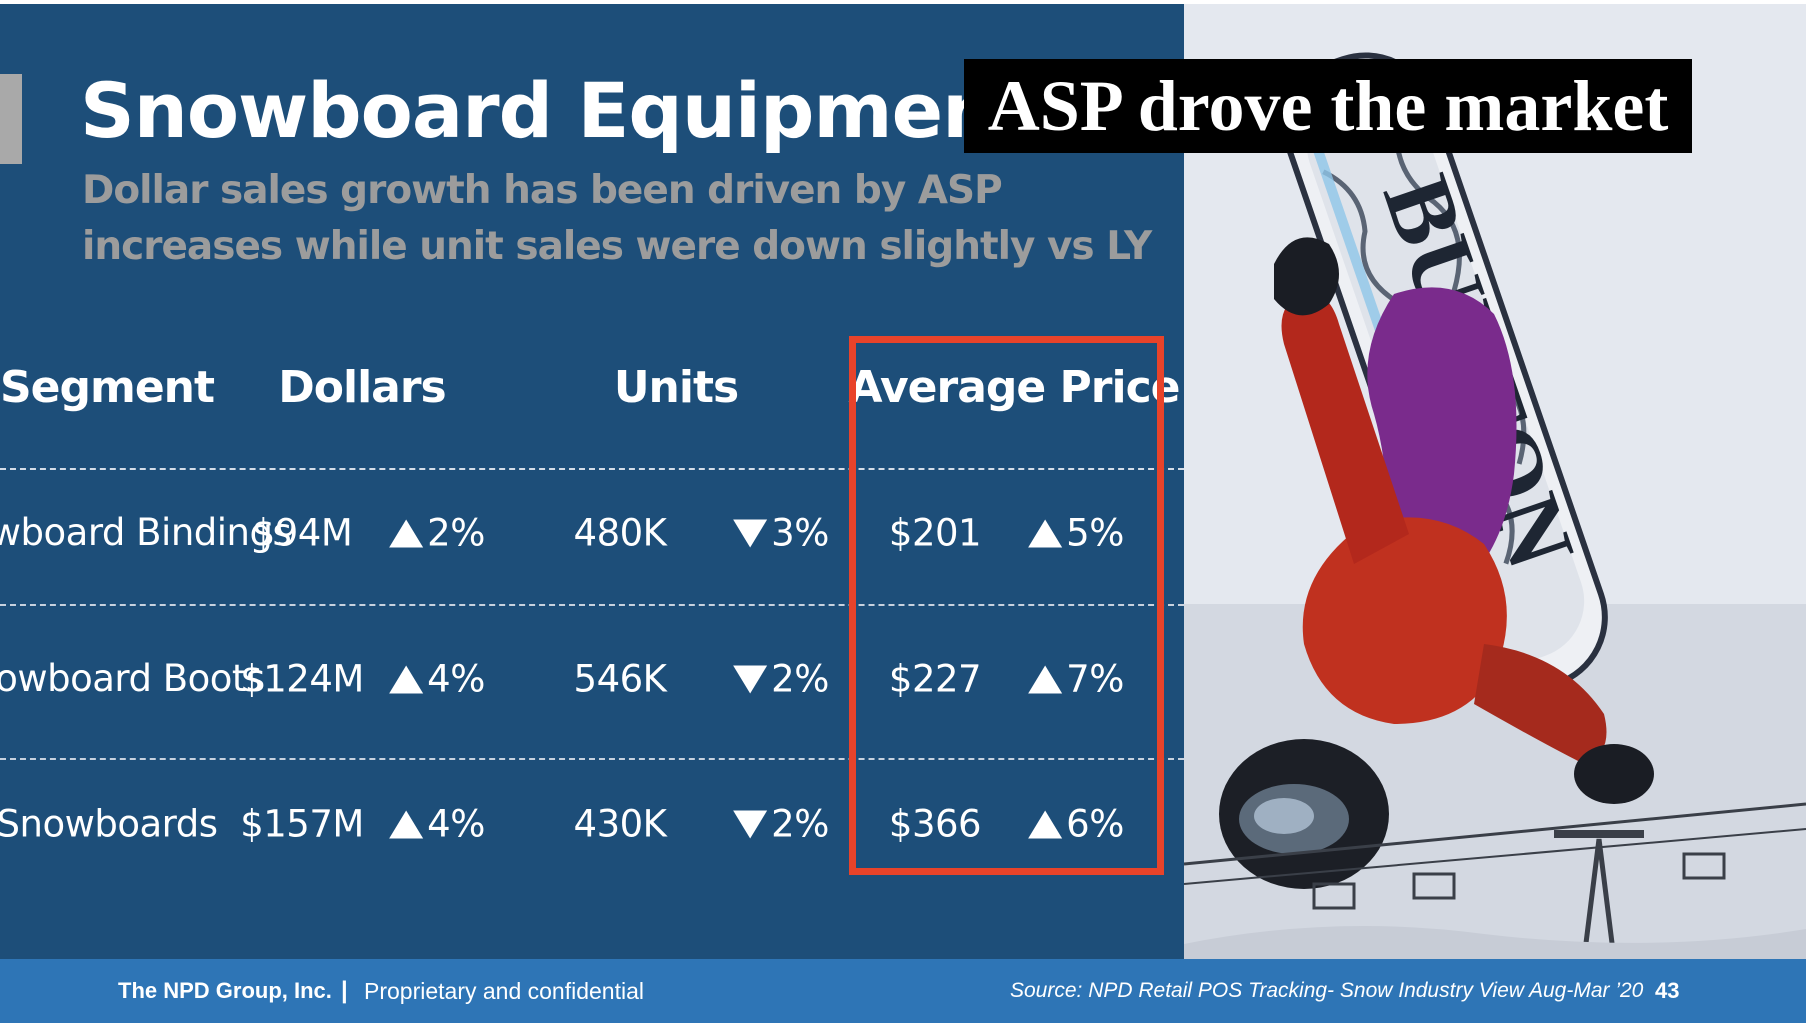  What do you see at coordinates (504, 991) in the screenshot?
I see `footer-confidential: Proprietary and confidential` at bounding box center [504, 991].